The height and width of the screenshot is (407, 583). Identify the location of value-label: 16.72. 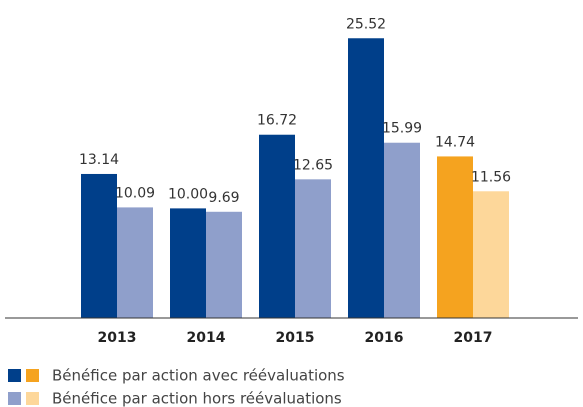
(277, 121).